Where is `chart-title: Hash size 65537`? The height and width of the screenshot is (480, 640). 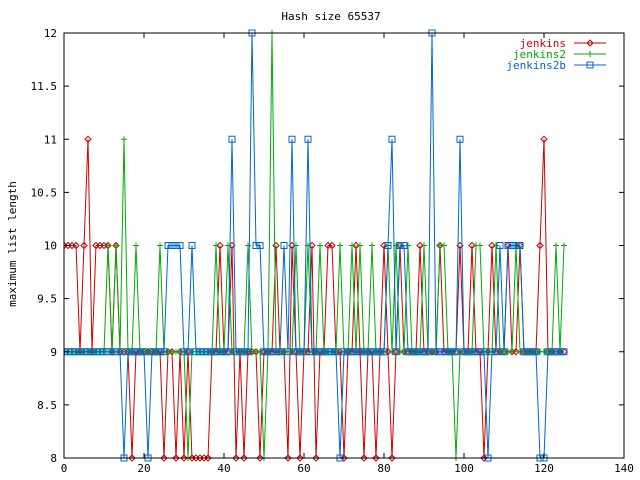
chart-title: Hash size 65537 is located at coordinates (330, 16).